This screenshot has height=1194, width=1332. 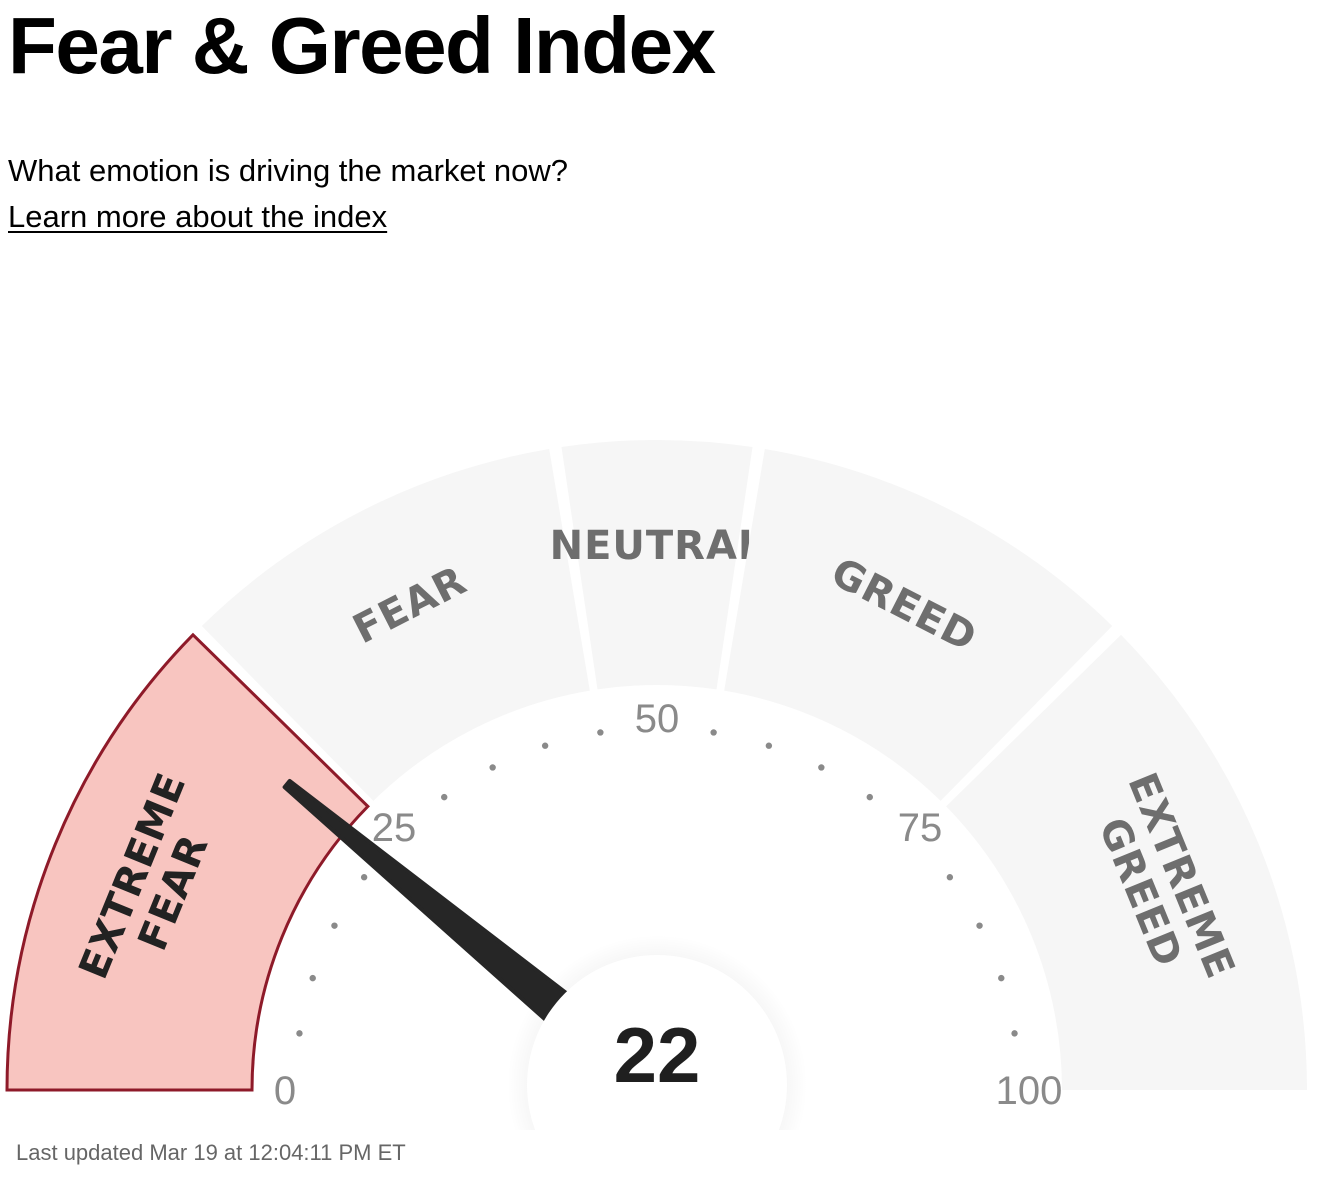 I want to click on tick-label-50: 50, so click(x=657, y=719).